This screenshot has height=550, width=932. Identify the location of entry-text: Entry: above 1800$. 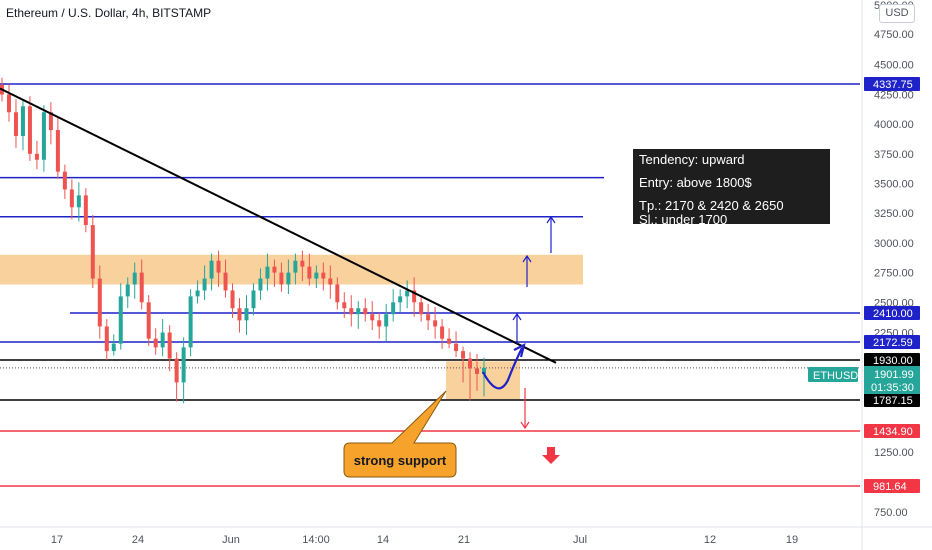
(695, 182).